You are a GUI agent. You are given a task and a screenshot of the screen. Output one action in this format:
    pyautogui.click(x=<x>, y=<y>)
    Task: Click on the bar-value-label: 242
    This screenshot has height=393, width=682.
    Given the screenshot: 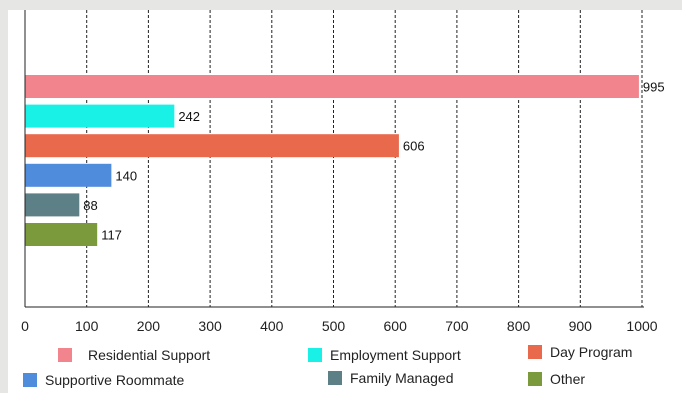 What is the action you would take?
    pyautogui.click(x=189, y=116)
    